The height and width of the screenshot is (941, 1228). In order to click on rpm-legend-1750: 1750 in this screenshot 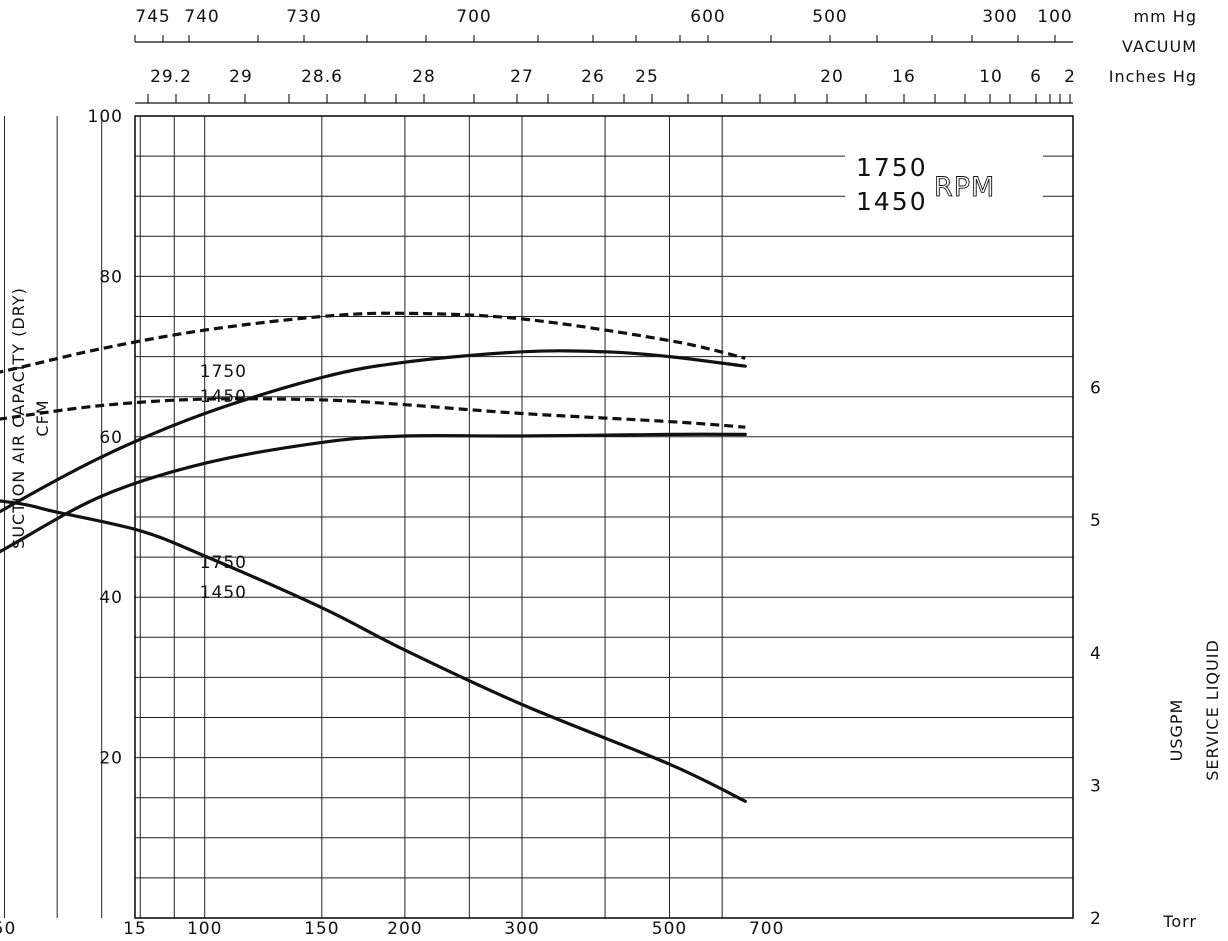, I will do `click(892, 167)`.